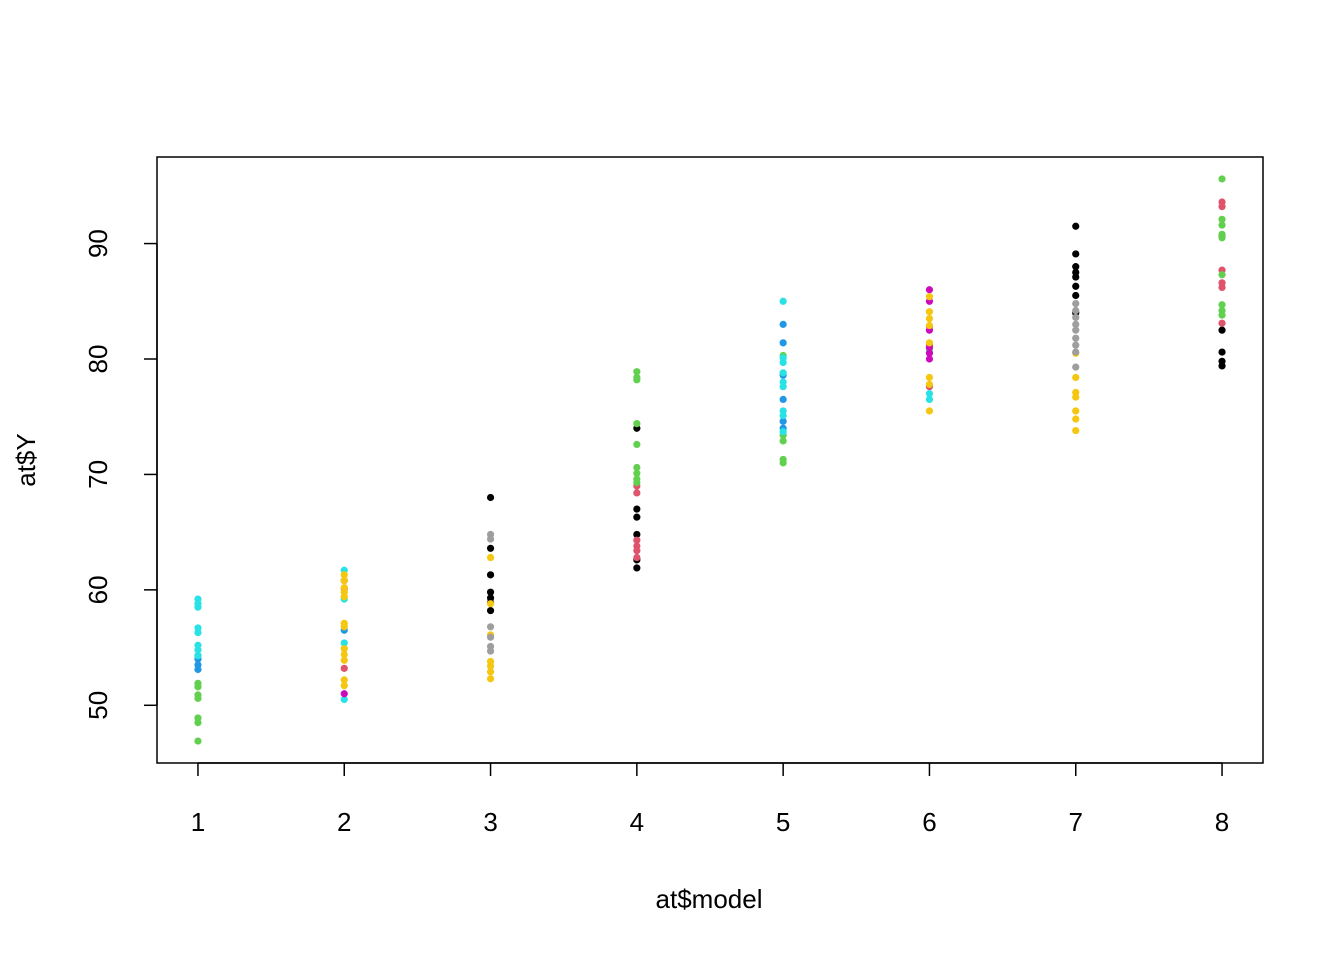 This screenshot has height=960, width=1344. What do you see at coordinates (709, 899) in the screenshot?
I see `x-axis-title: at$model` at bounding box center [709, 899].